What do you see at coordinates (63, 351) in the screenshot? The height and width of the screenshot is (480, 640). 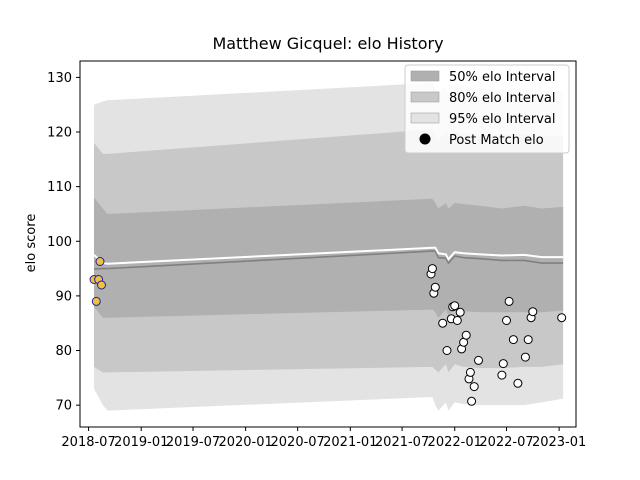 I see `y-tick-label-2: 80` at bounding box center [63, 351].